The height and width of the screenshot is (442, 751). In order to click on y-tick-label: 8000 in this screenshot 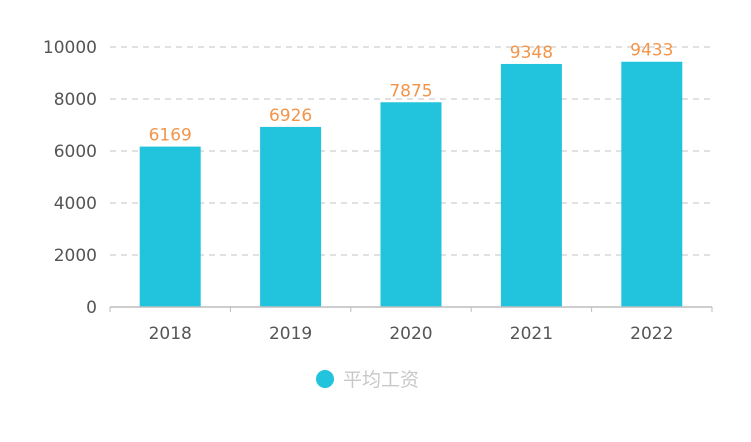, I will do `click(75, 100)`.